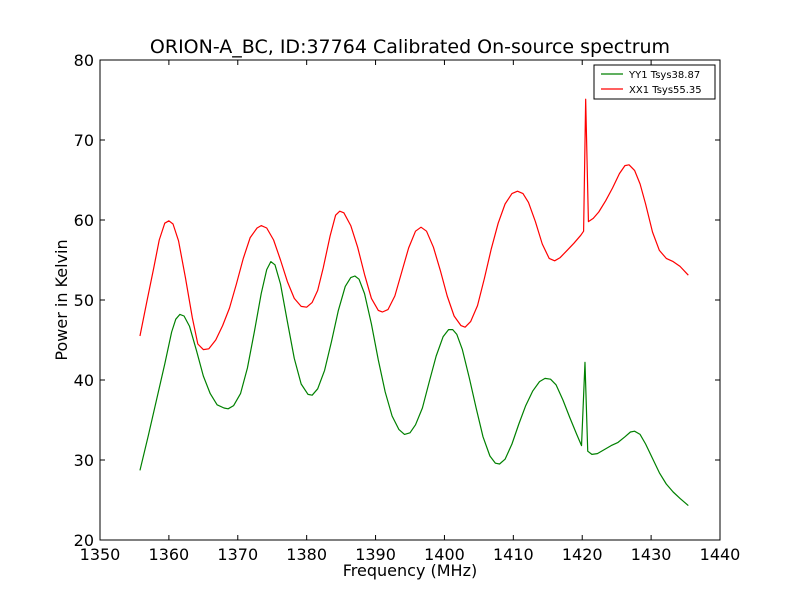  What do you see at coordinates (582, 554) in the screenshot?
I see `x-tick-label: 1420` at bounding box center [582, 554].